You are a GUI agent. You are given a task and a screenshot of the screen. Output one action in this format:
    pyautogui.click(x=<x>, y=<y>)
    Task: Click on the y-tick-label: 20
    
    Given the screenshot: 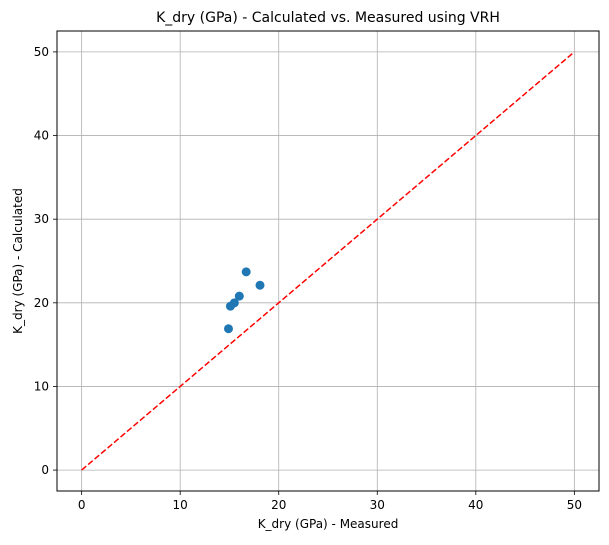 What is the action you would take?
    pyautogui.click(x=41, y=303)
    